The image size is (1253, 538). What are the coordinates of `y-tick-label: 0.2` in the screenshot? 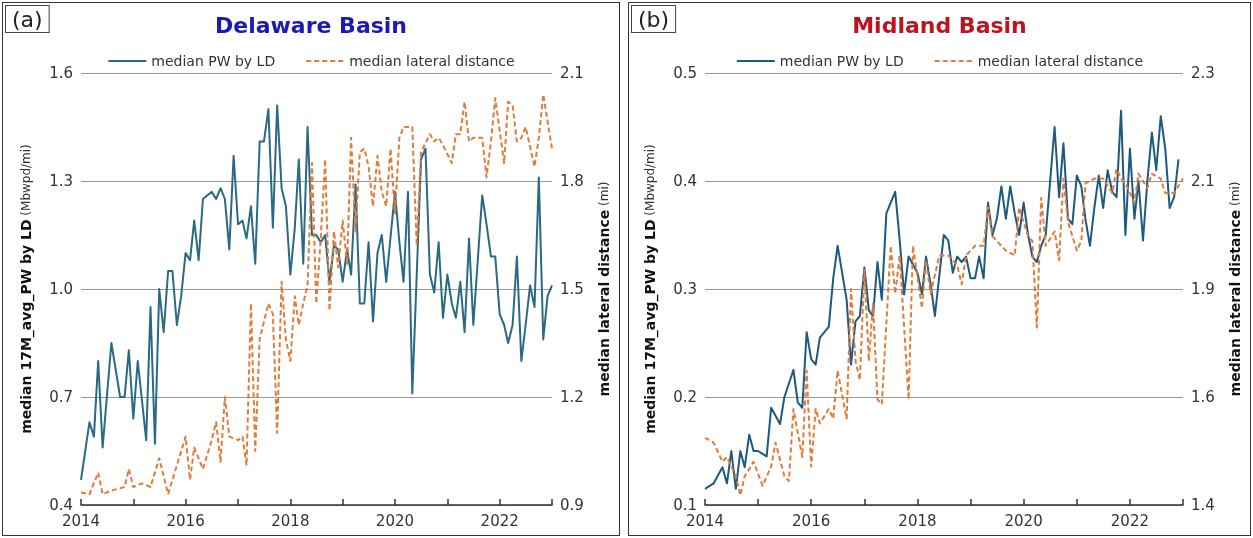 It's located at (685, 397).